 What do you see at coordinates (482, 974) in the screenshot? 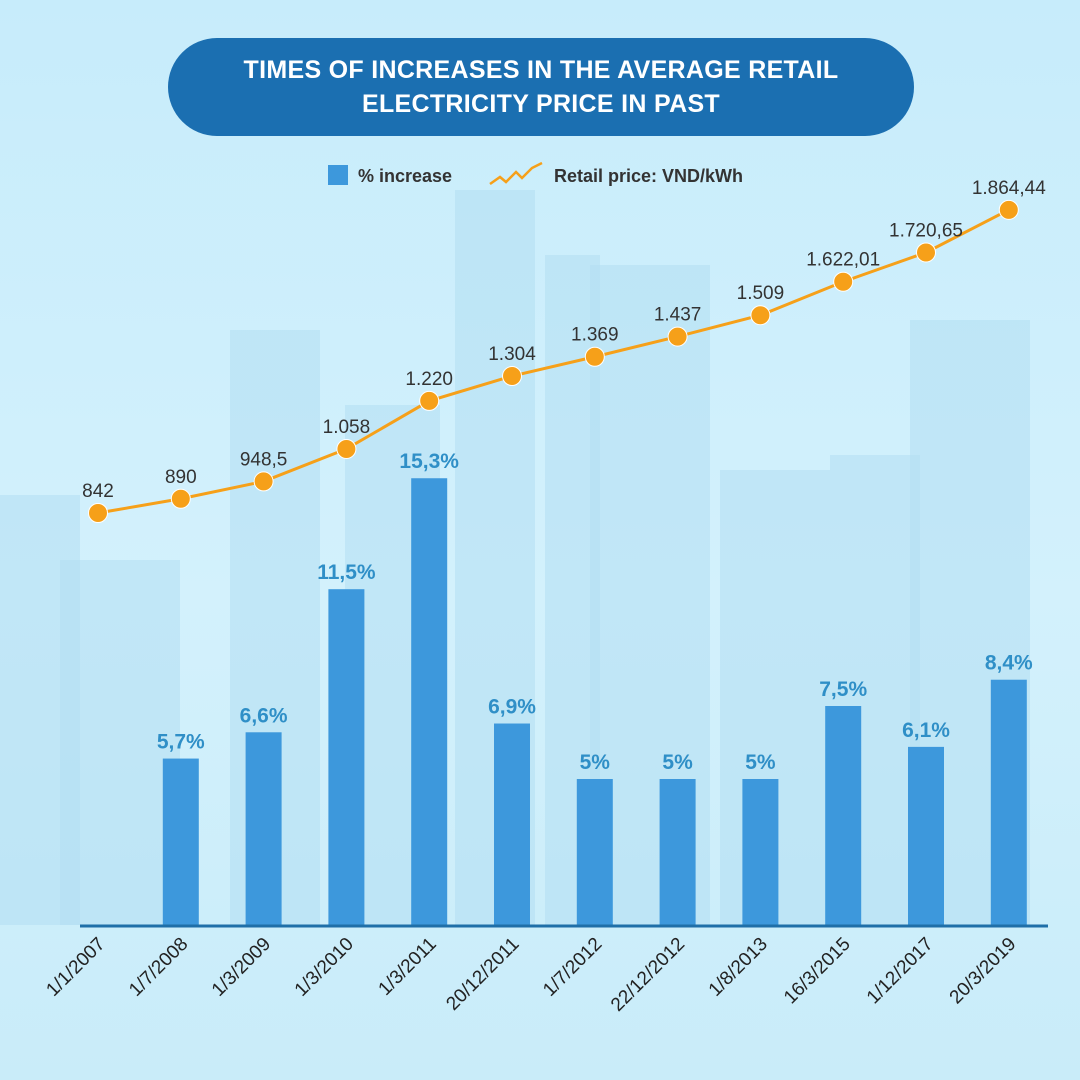
I see `x-tick-label: 20/12/2011` at bounding box center [482, 974].